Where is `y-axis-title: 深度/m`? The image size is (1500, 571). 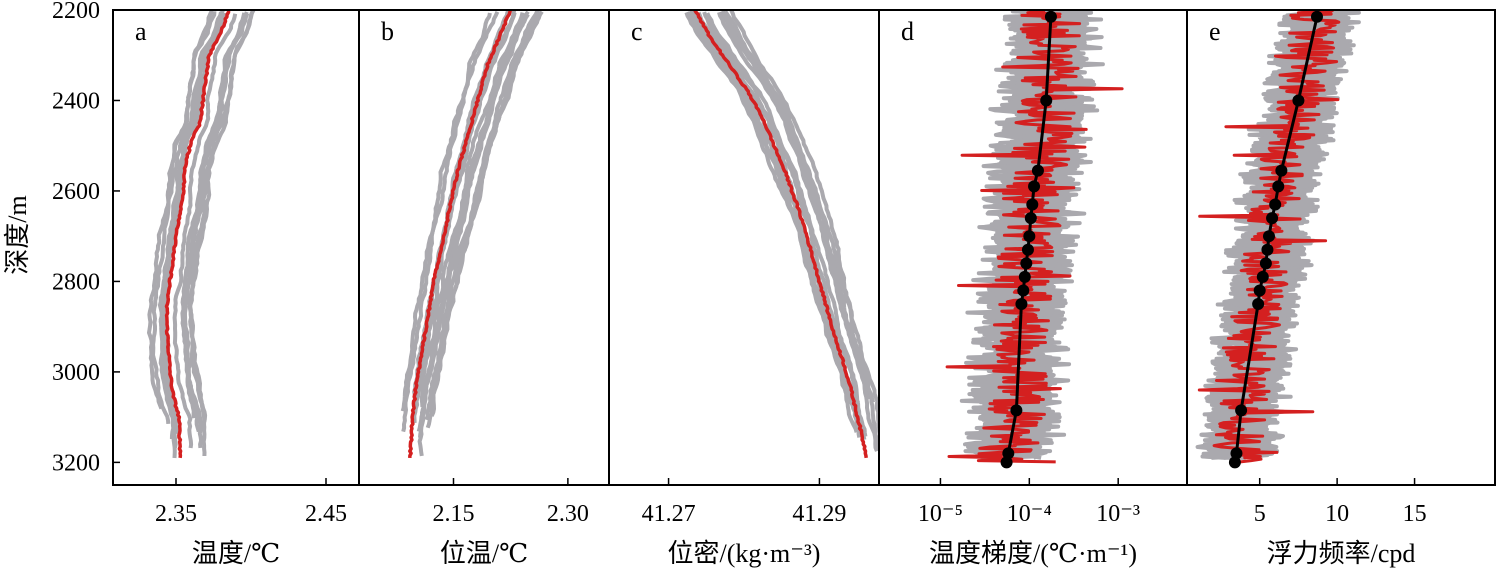
y-axis-title: 深度/m is located at coordinates (17, 234).